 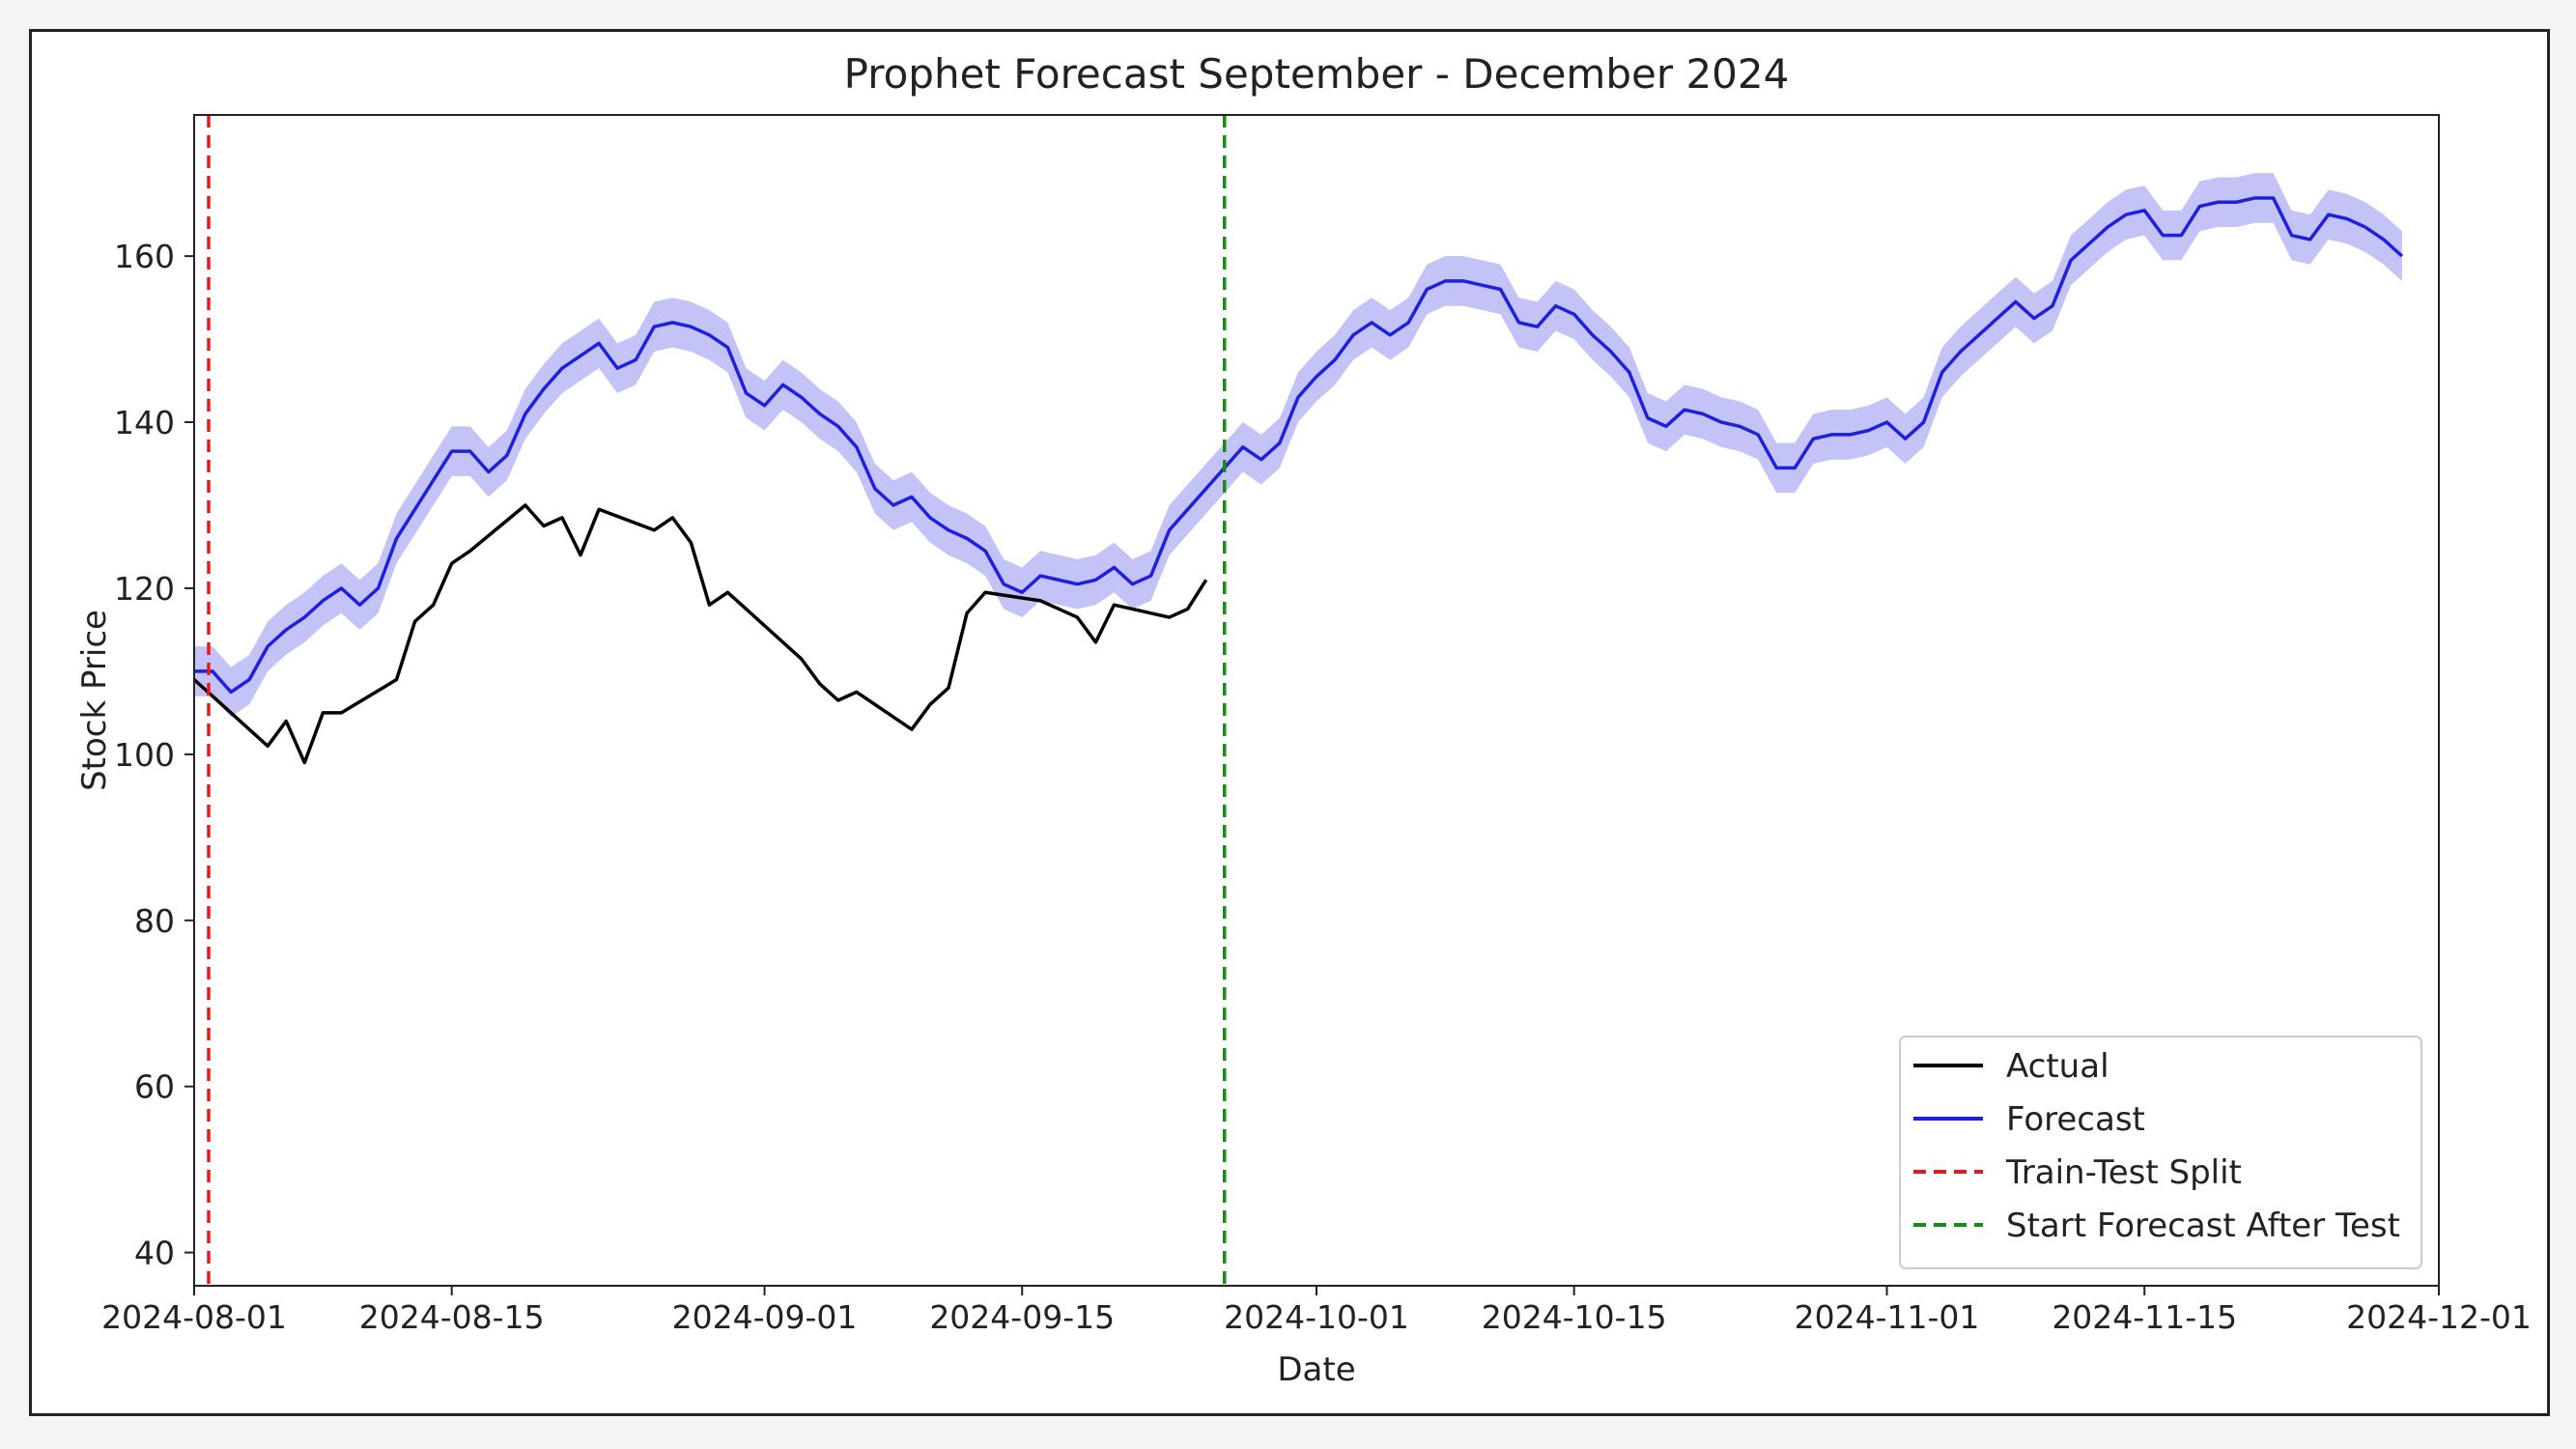 I want to click on x-tick-label: 2024-10-15, so click(x=1574, y=1317).